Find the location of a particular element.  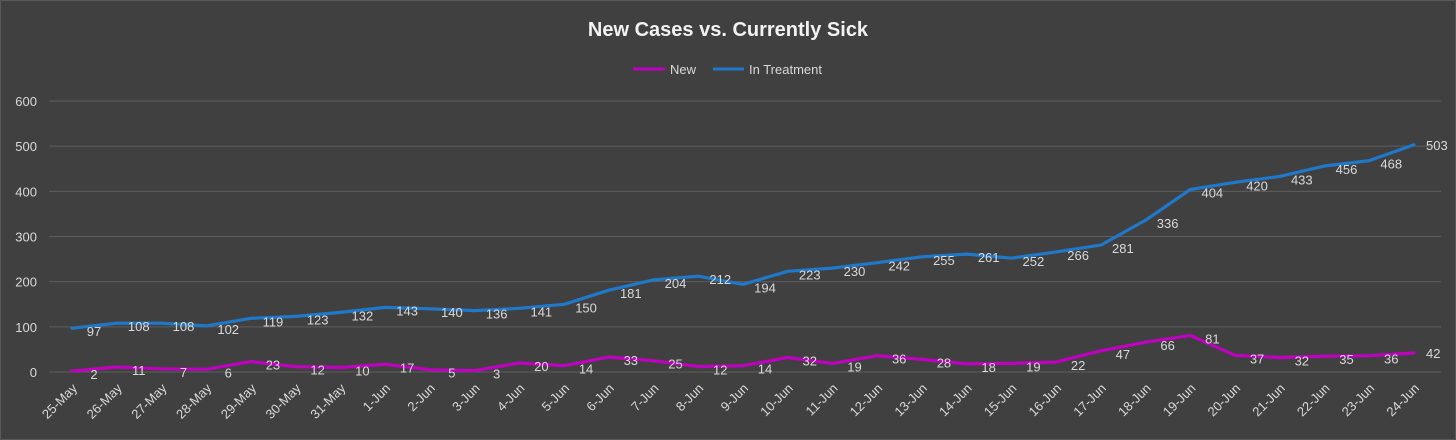

data-label: 252 is located at coordinates (1034, 261).